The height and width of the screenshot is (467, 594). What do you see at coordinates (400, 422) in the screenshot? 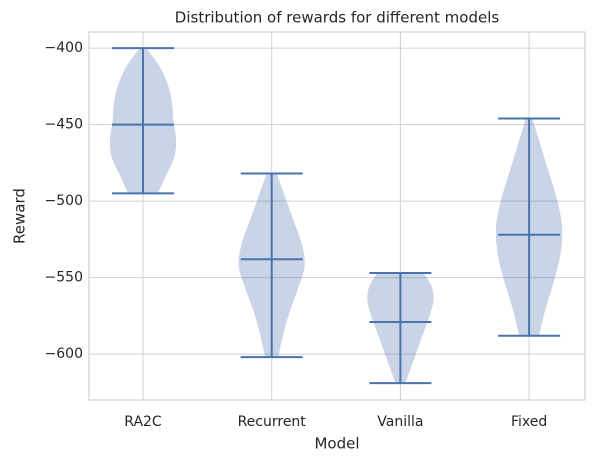
I see `x-tick-label: Vanilla` at bounding box center [400, 422].